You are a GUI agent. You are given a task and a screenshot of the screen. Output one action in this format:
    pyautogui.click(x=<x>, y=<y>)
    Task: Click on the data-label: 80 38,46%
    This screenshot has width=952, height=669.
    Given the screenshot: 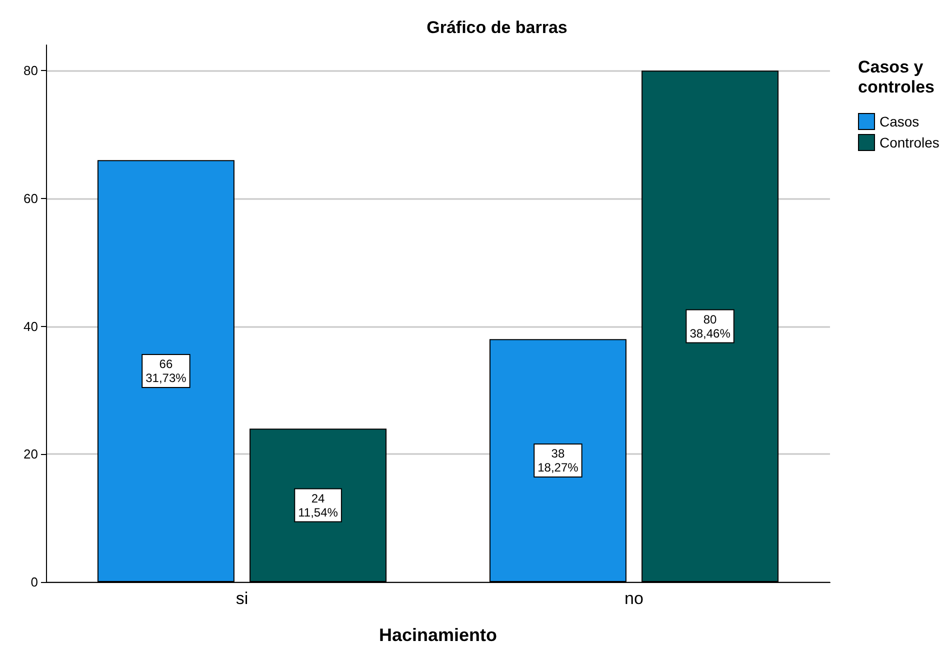 What is the action you would take?
    pyautogui.click(x=710, y=326)
    